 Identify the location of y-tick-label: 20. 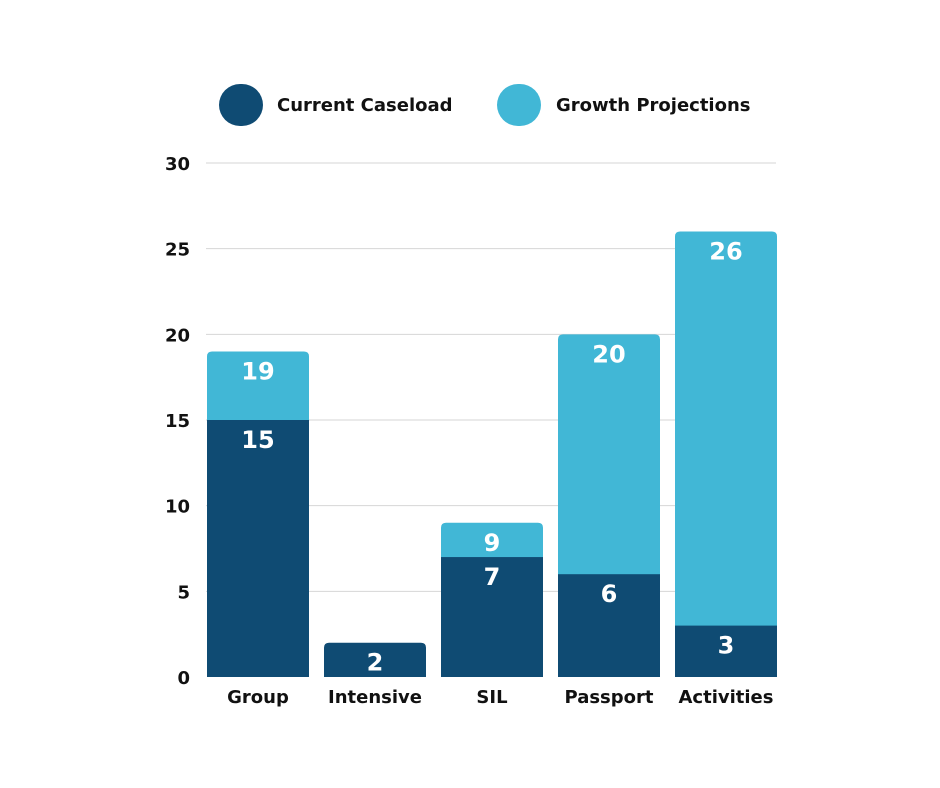
(177, 335).